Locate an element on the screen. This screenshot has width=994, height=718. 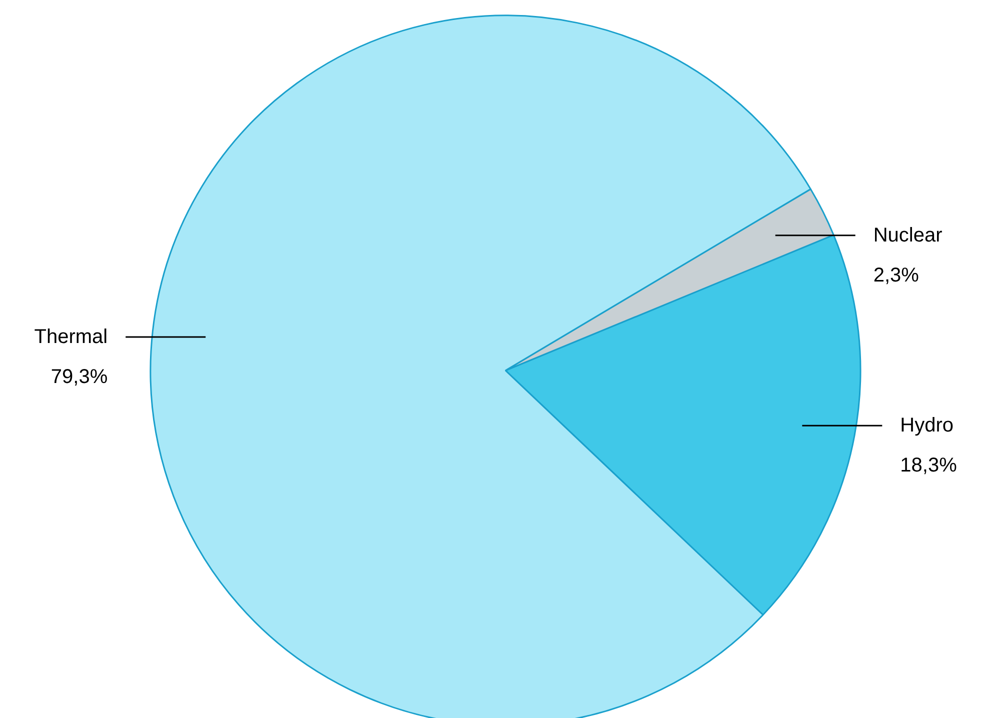
data-label: 79,3% is located at coordinates (79, 377).